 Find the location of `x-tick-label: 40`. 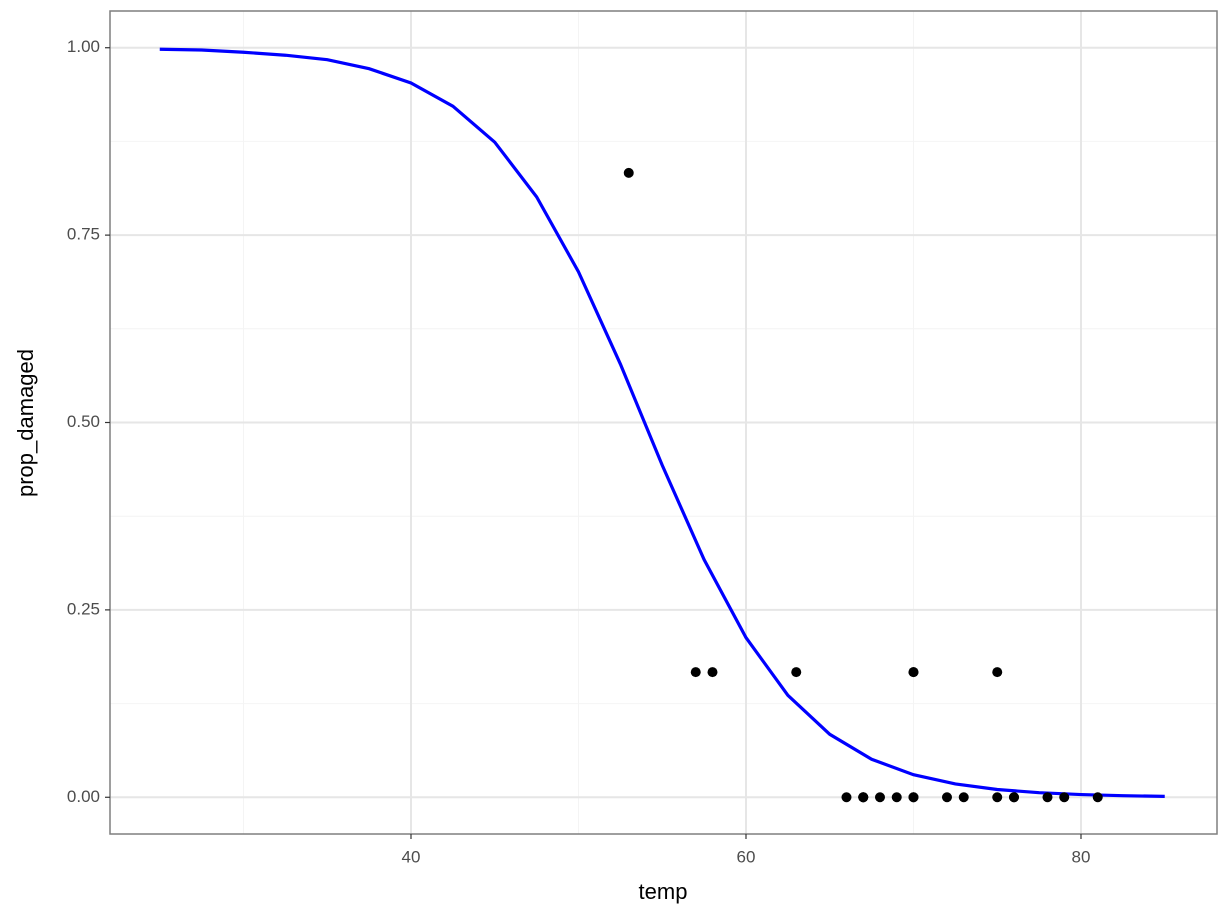

x-tick-label: 40 is located at coordinates (411, 856).